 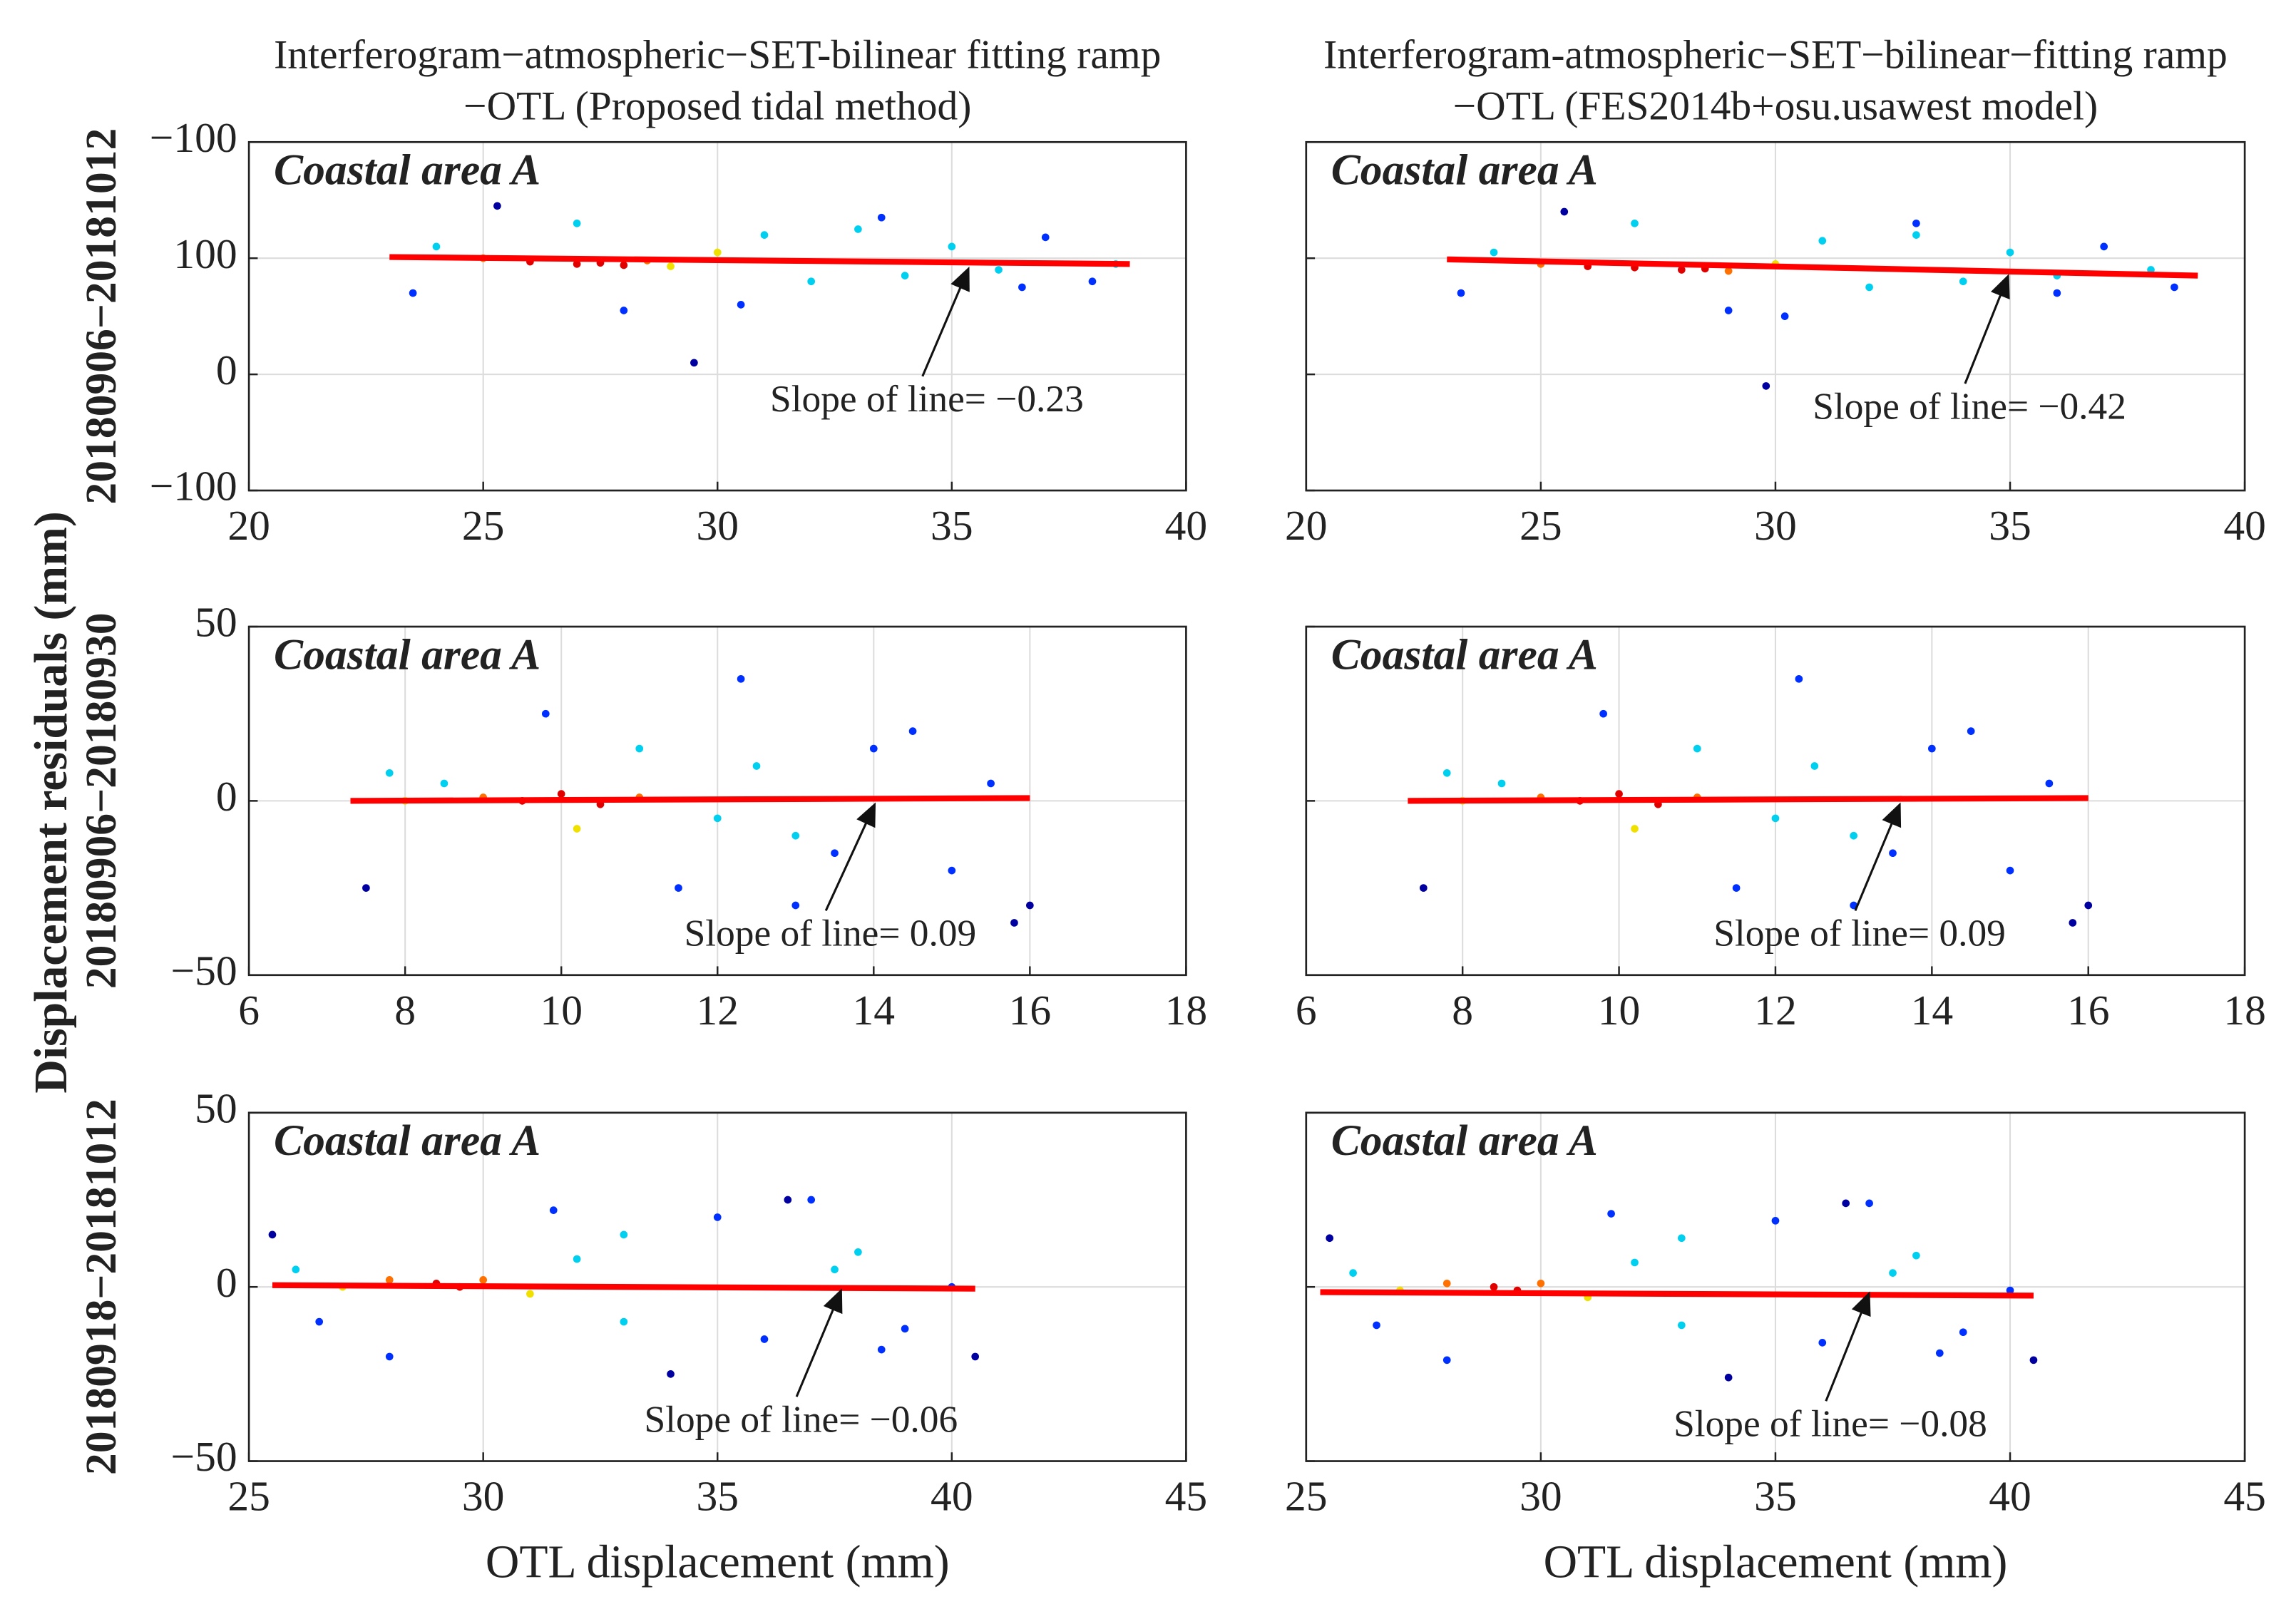 I want to click on x-tick-label: 20, so click(x=1306, y=525).